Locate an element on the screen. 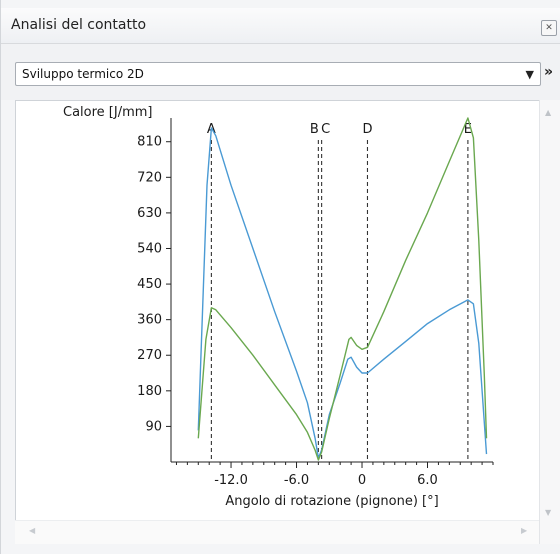 The width and height of the screenshot is (560, 554). x-axis-title: Angolo di rotazione (pignone) [°] is located at coordinates (331, 501).